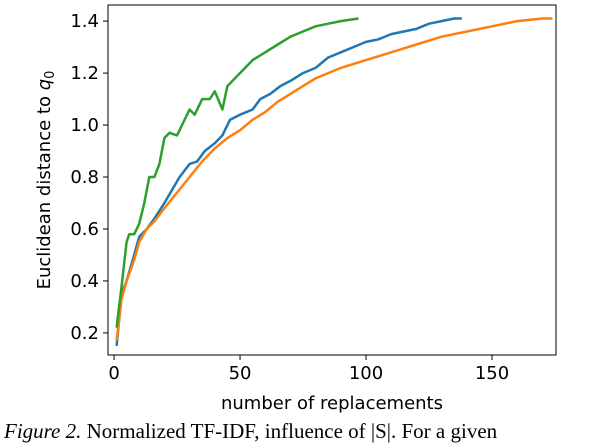 This screenshot has height=446, width=592. Describe the element at coordinates (84, 73) in the screenshot. I see `y-tick-label: 1.2` at that location.